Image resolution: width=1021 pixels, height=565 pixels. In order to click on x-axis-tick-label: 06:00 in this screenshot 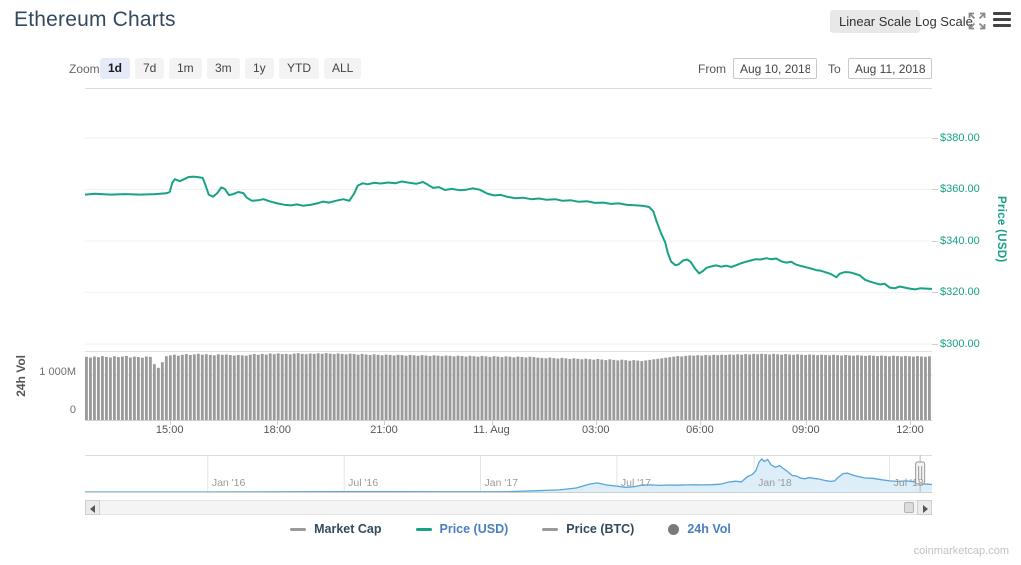, I will do `click(700, 430)`.